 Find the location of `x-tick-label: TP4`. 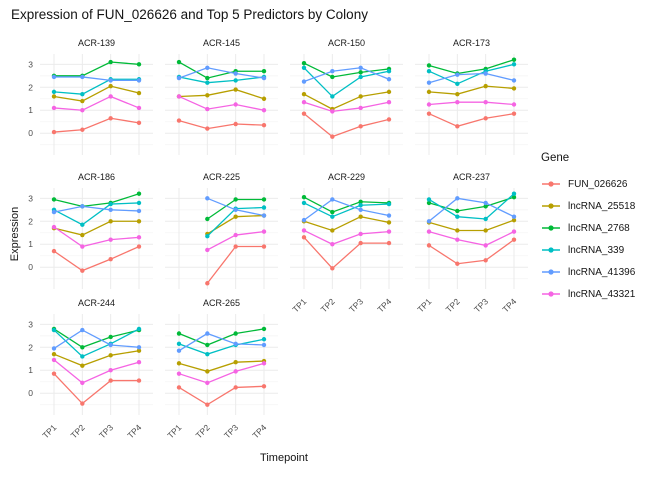

x-tick-label: TP4 is located at coordinates (509, 305).